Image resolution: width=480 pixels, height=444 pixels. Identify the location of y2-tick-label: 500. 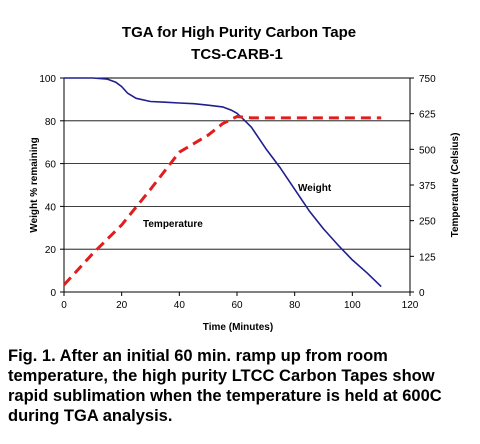
(427, 150).